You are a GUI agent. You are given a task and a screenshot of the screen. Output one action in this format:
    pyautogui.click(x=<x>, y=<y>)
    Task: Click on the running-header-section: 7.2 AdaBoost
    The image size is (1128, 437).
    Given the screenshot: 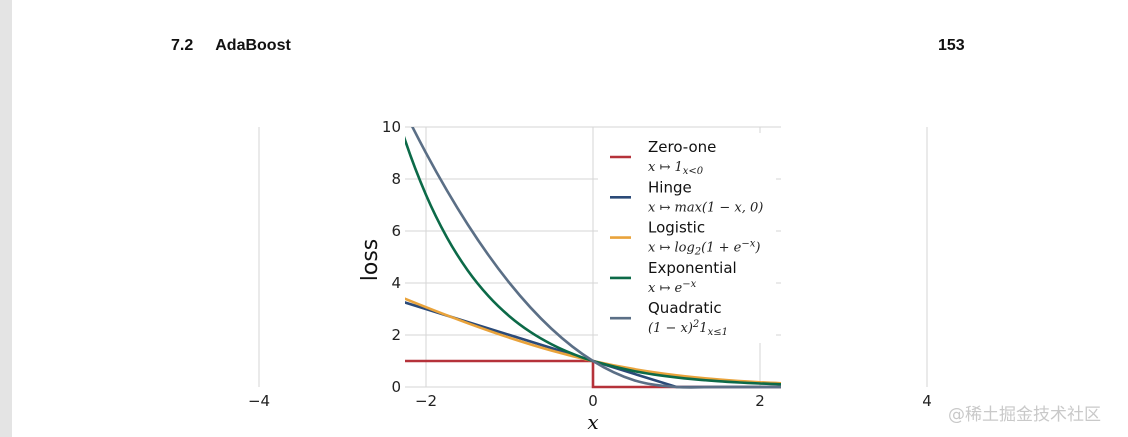 What is the action you would take?
    pyautogui.click(x=231, y=46)
    